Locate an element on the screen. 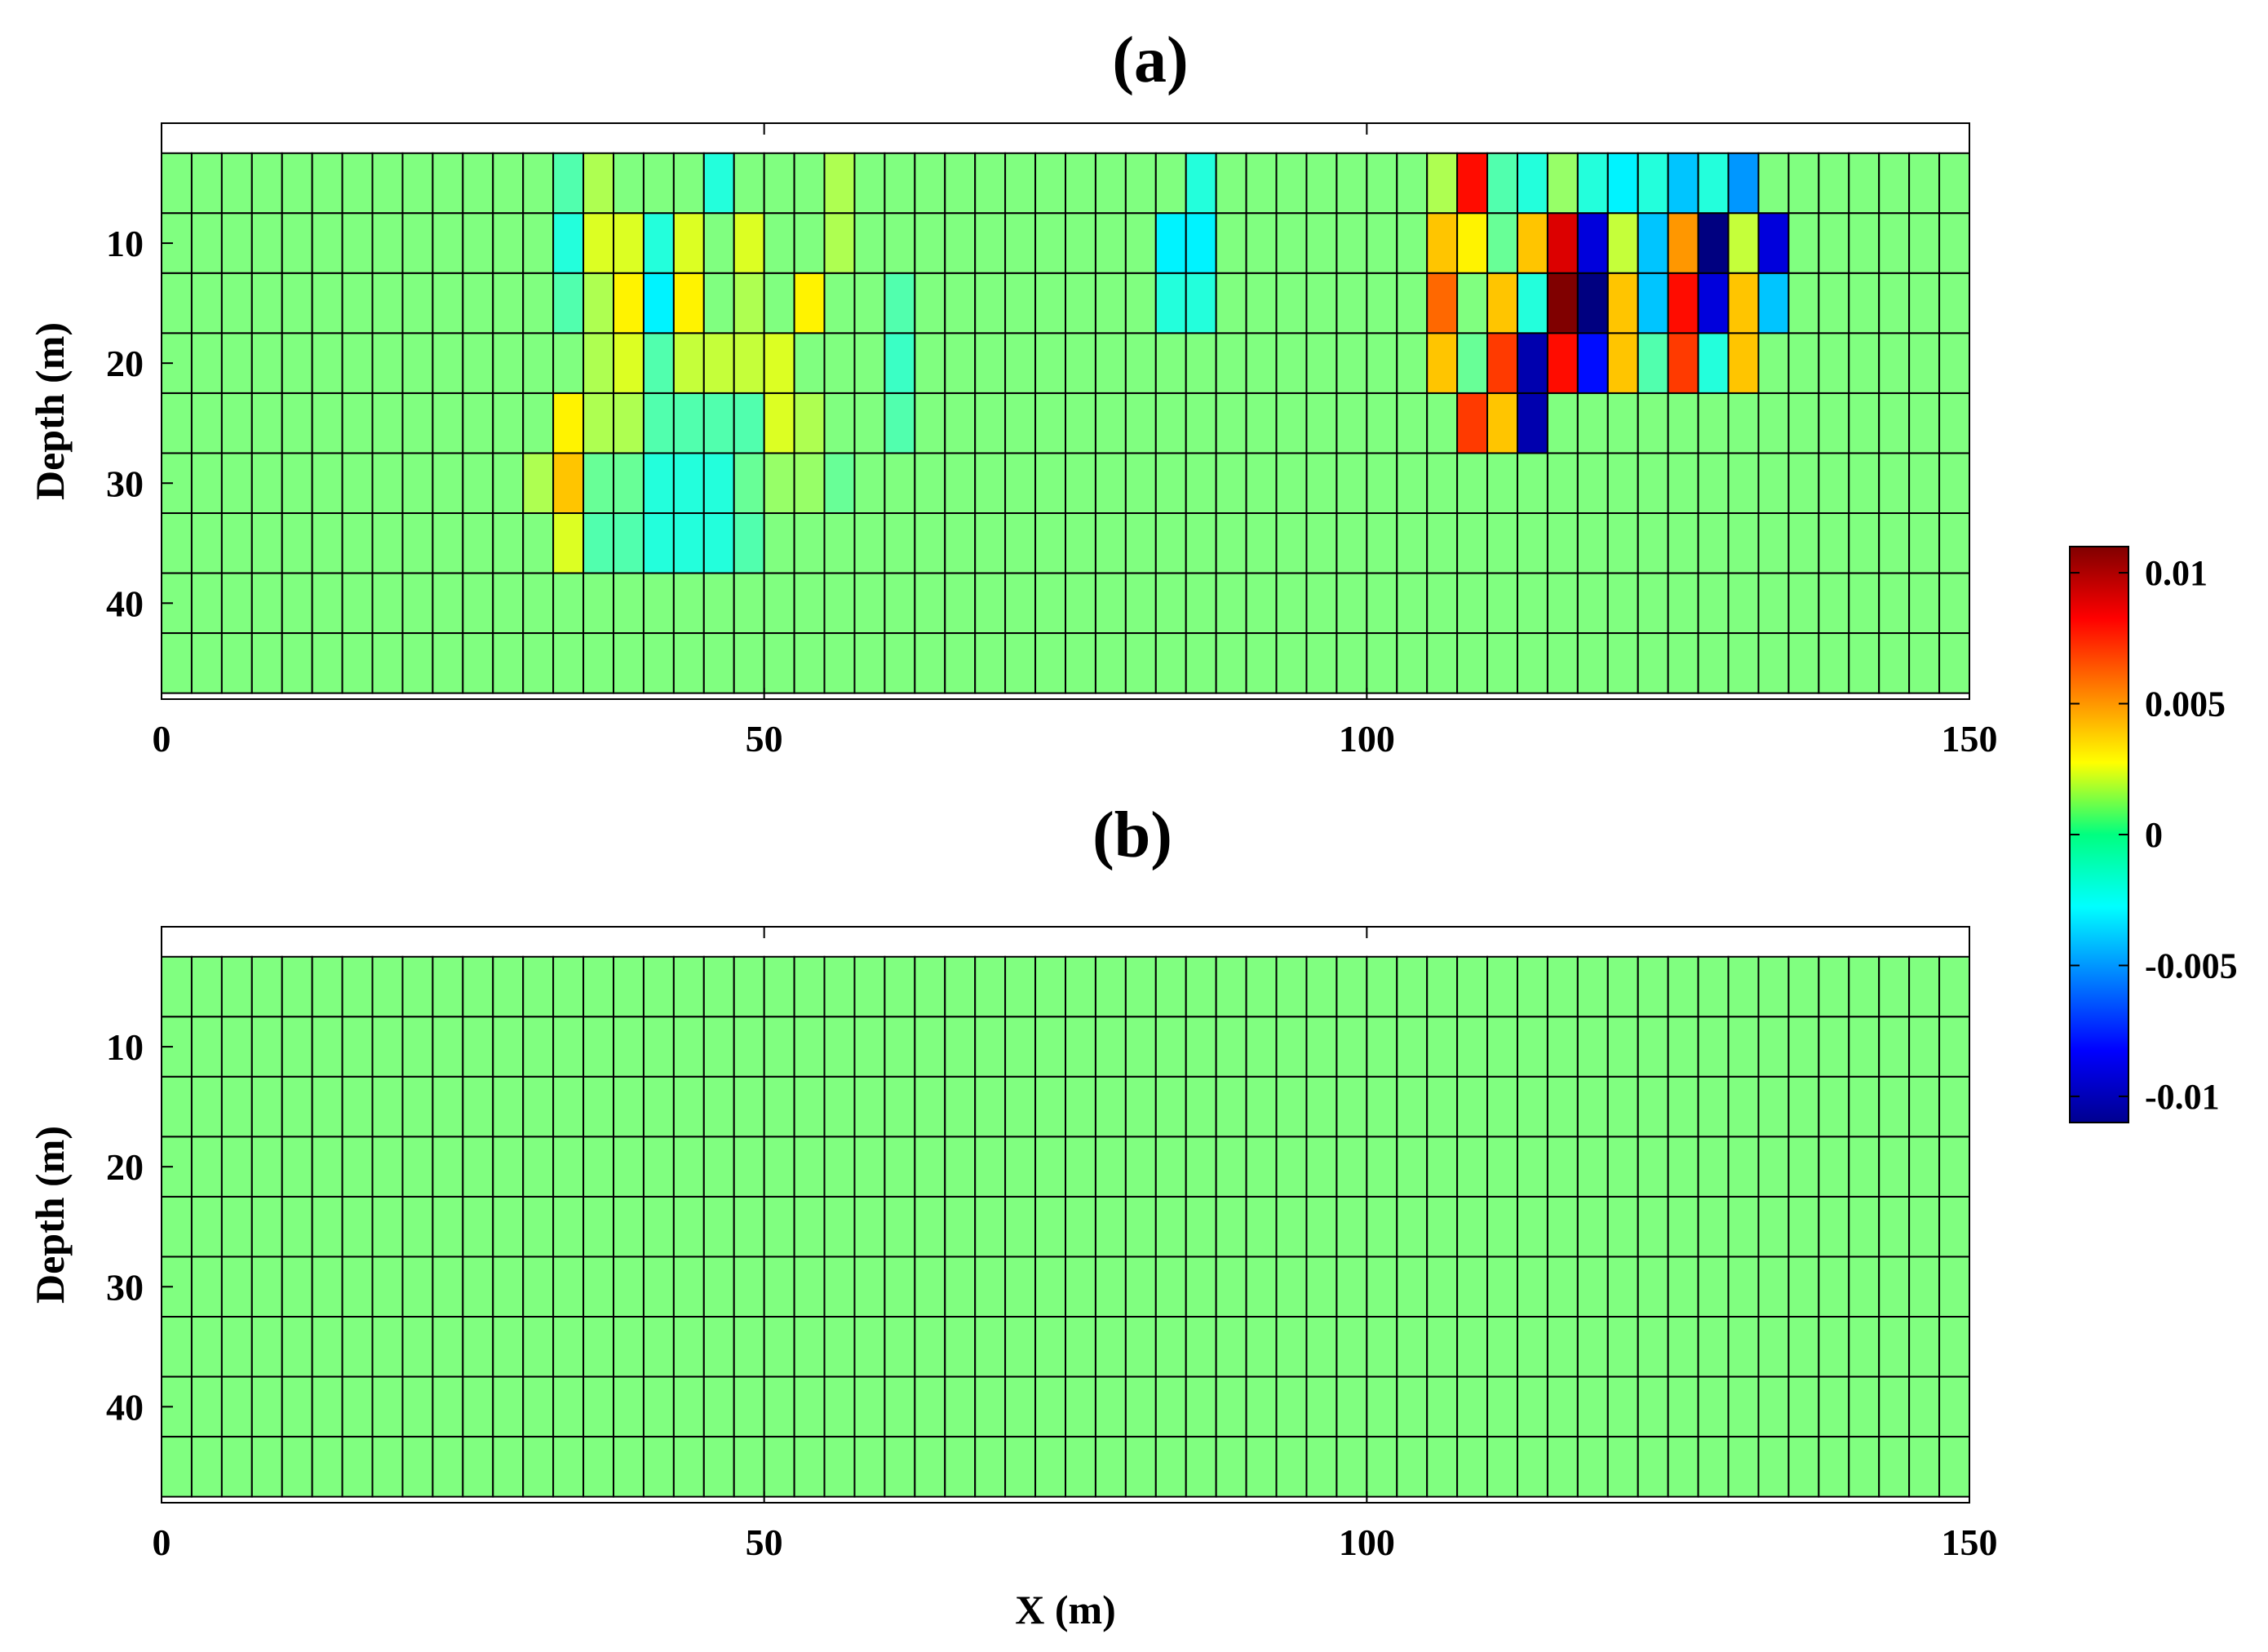 This screenshot has height=1652, width=2268. panel-a-y-tick-label: 40 is located at coordinates (125, 603).